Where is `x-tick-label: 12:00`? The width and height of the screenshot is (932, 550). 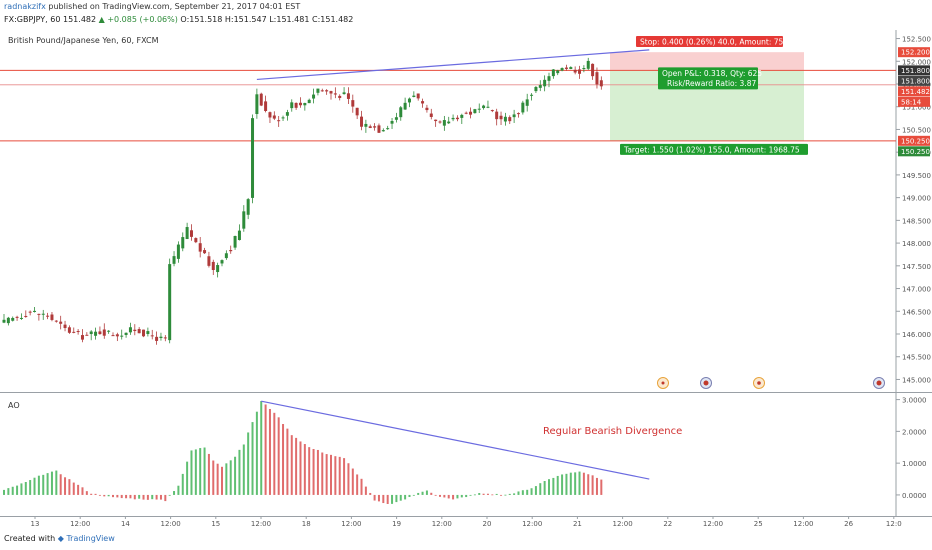
x-tick-label: 12:00 is located at coordinates (80, 524).